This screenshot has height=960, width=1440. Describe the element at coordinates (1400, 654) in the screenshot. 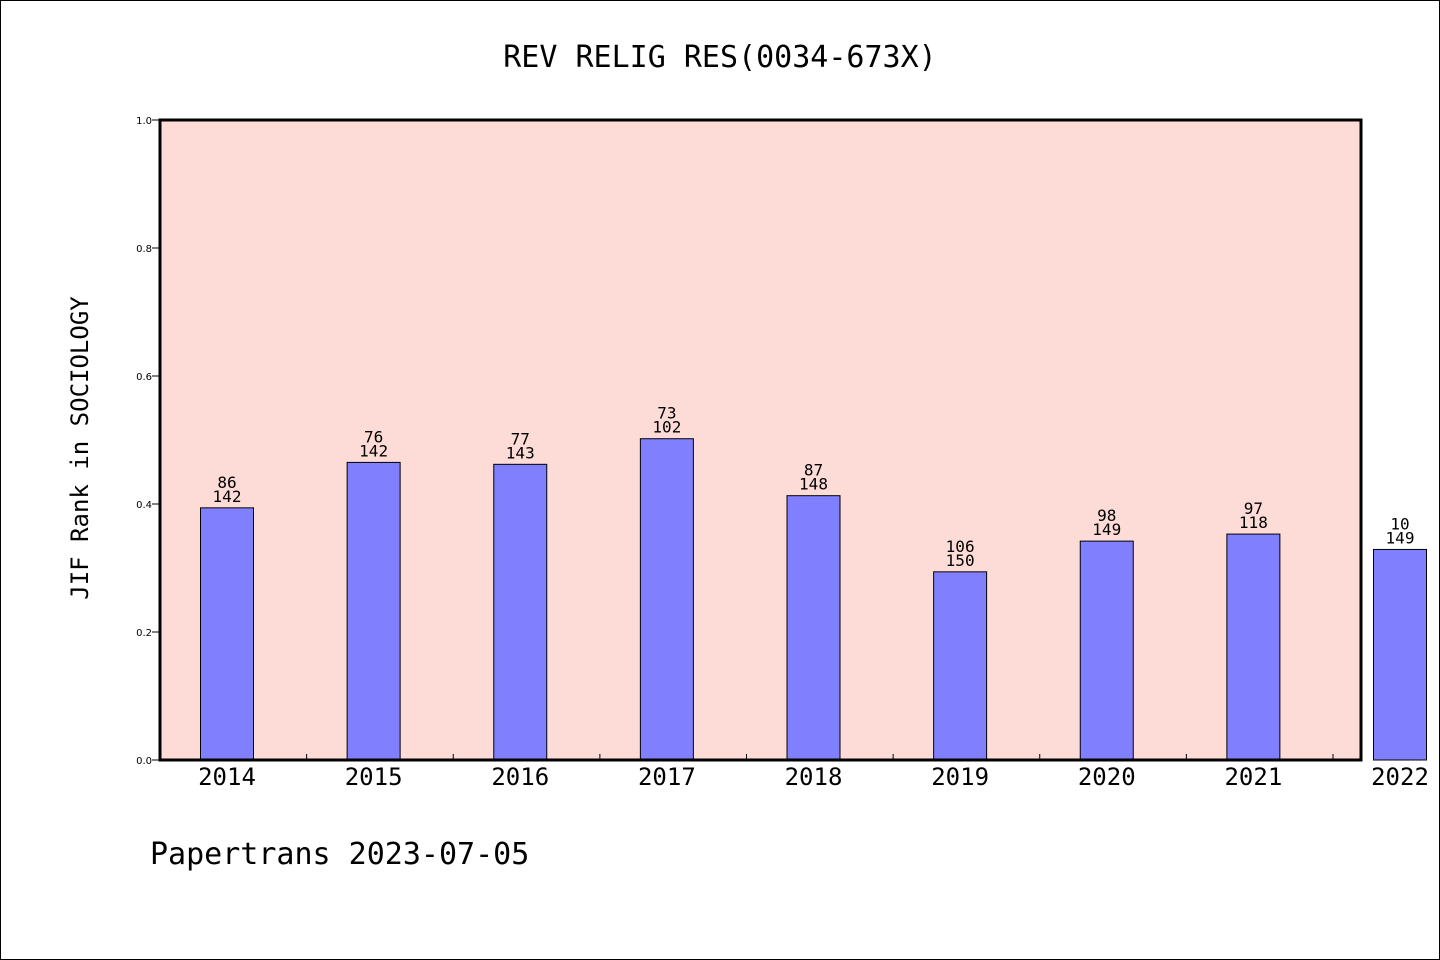

I see `bar-2022` at that location.